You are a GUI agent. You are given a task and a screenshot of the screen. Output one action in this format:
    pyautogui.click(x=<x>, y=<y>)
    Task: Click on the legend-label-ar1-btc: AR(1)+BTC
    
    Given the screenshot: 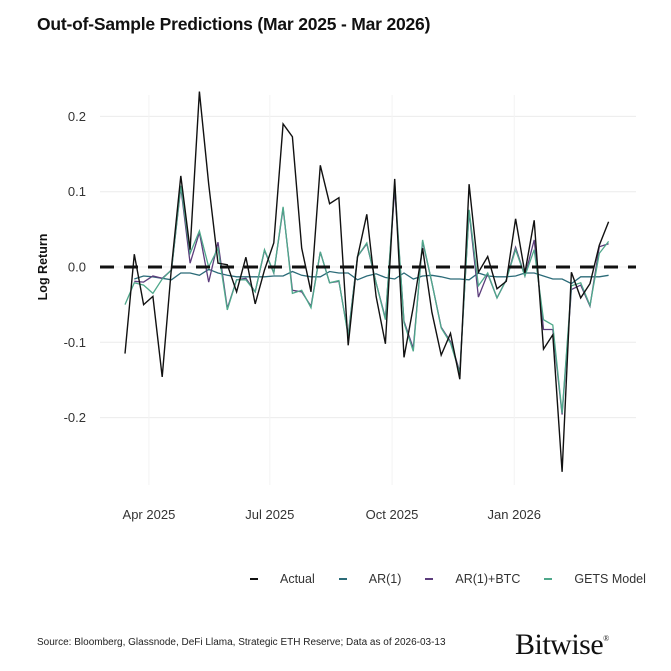 What is the action you would take?
    pyautogui.click(x=488, y=579)
    